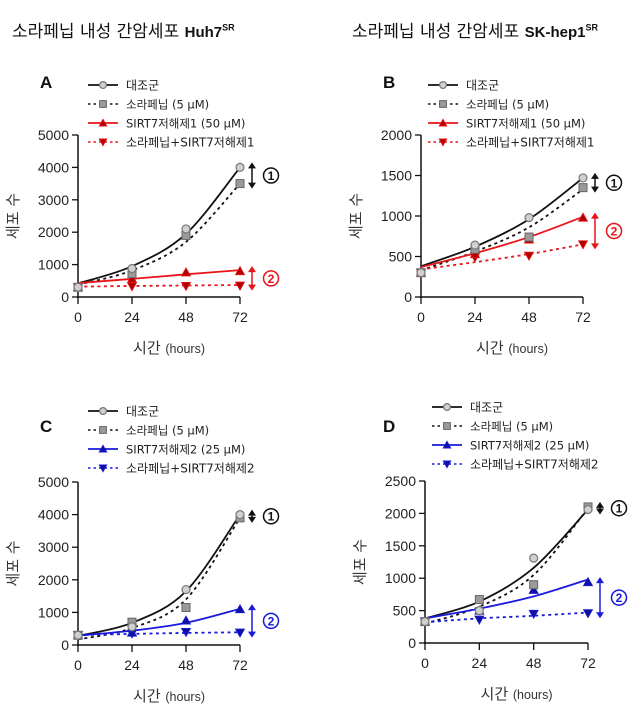 Image resolution: width=634 pixels, height=720 pixels. Describe the element at coordinates (396, 176) in the screenshot. I see `y-tick-label: 1500` at that location.